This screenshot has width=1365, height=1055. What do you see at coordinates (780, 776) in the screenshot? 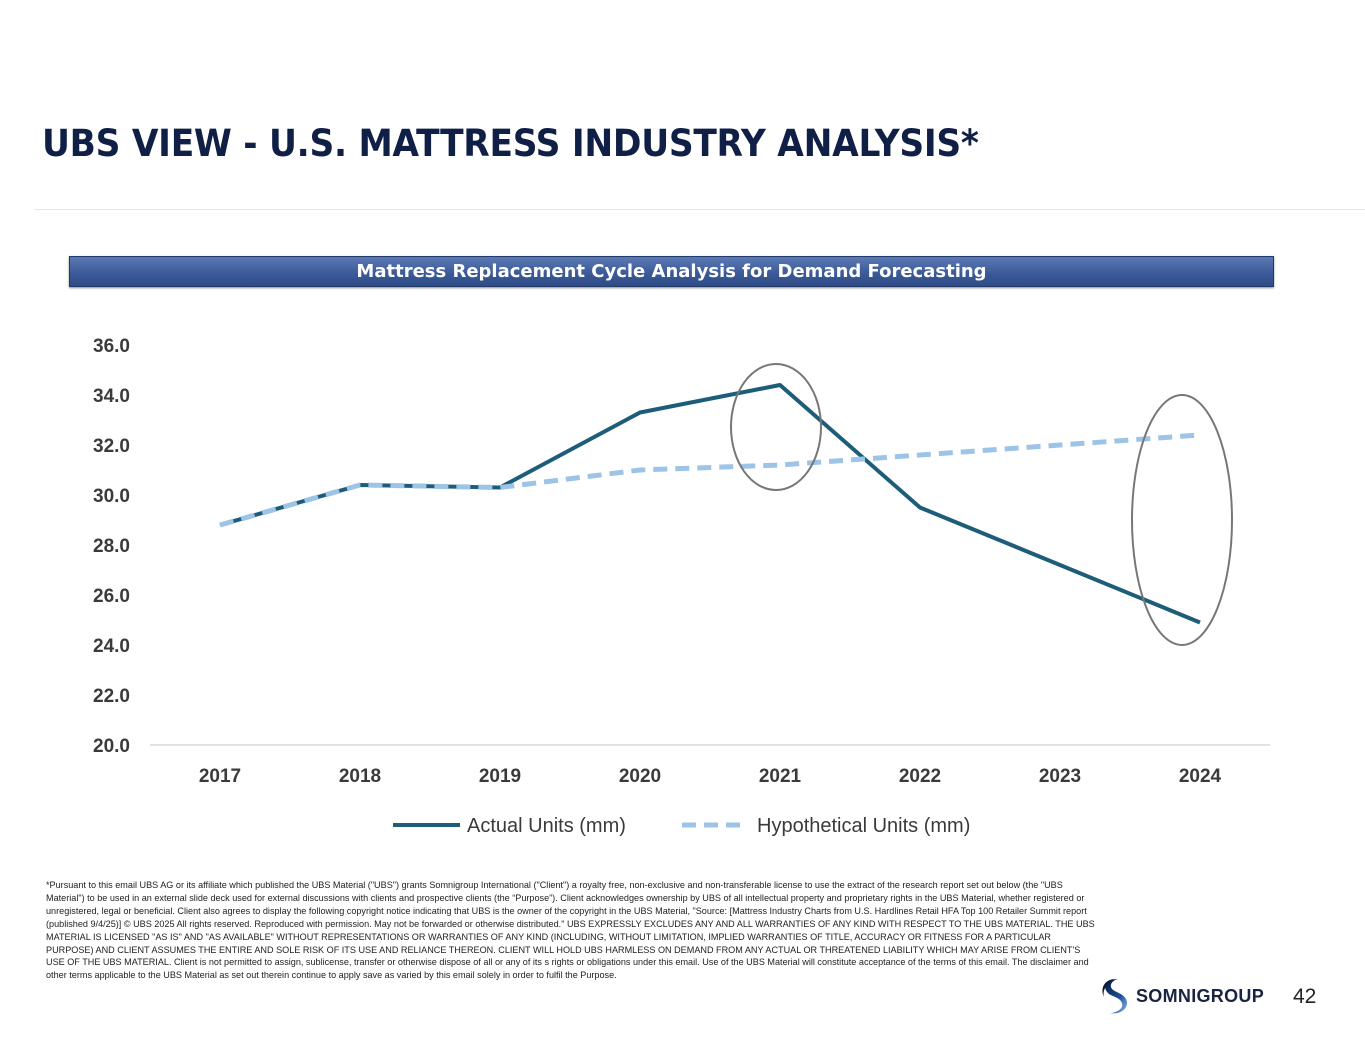
I see `x-tick-label: 2021` at bounding box center [780, 776].